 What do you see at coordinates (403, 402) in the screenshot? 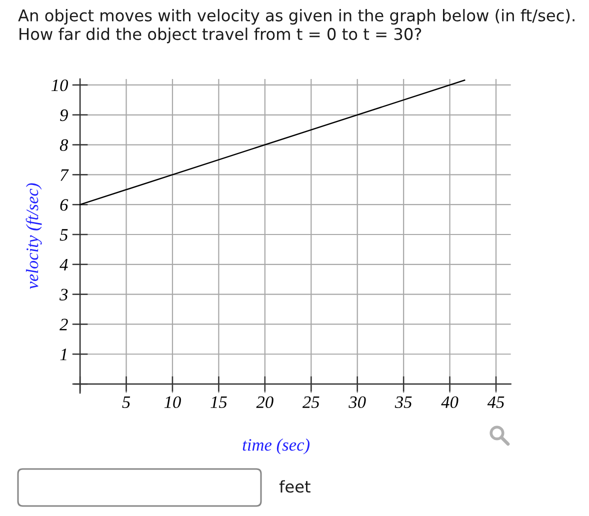
I see `x-tick-label: 35` at bounding box center [403, 402].